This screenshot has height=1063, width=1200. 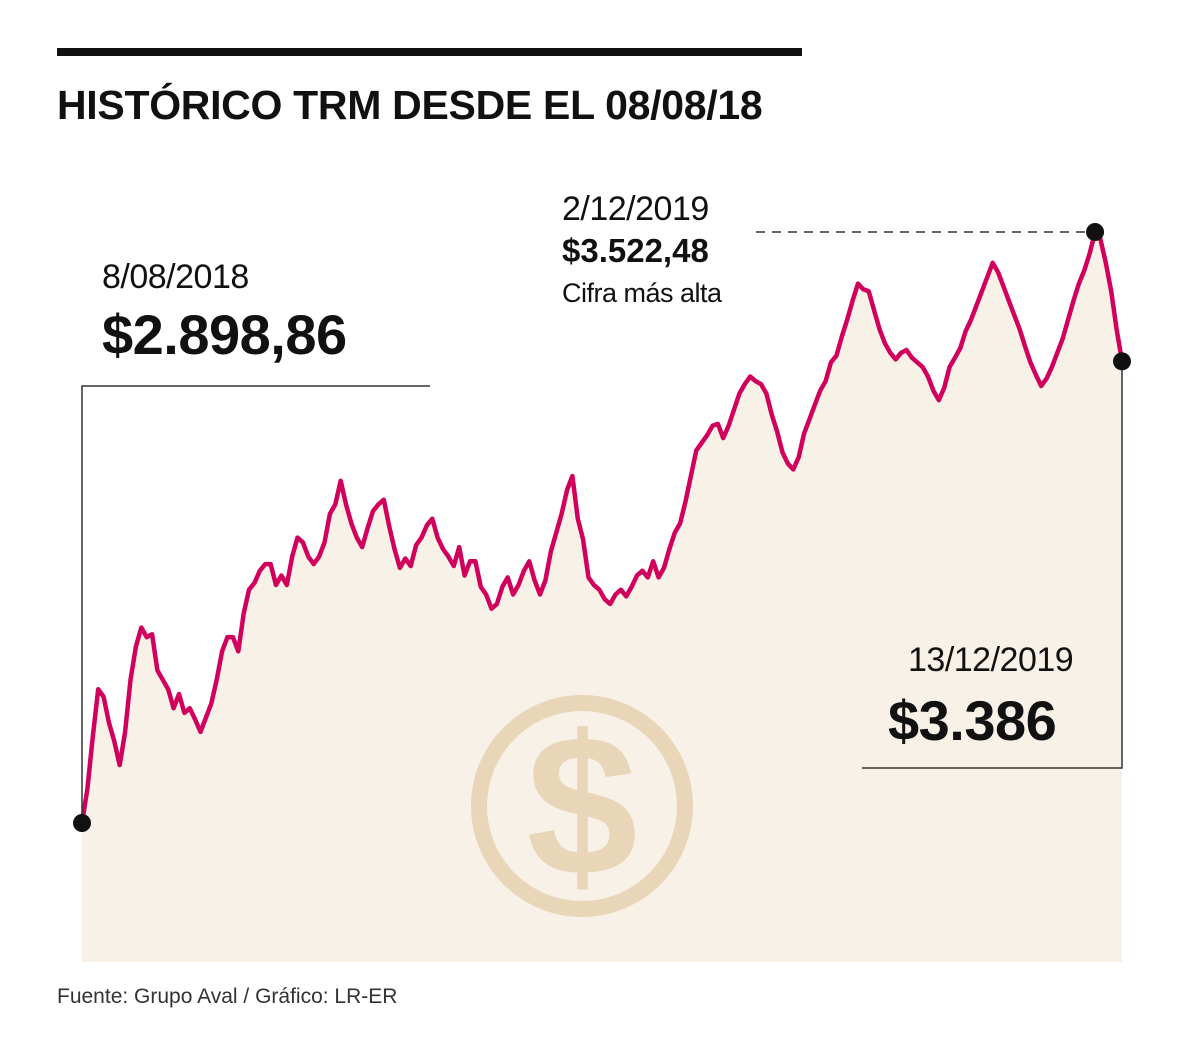 I want to click on source-note: Fuente: Grupo Aval / Gráfico: LR-ER, so click(x=227, y=996).